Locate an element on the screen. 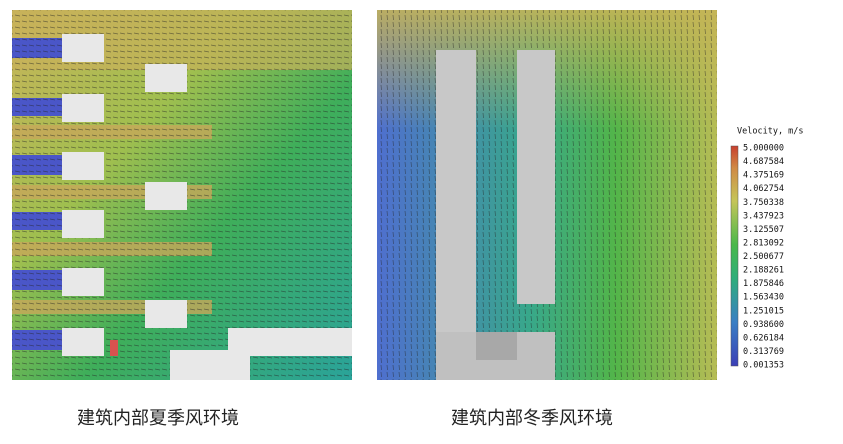 The width and height of the screenshot is (843, 444). legend-label: 5.000000 is located at coordinates (763, 149).